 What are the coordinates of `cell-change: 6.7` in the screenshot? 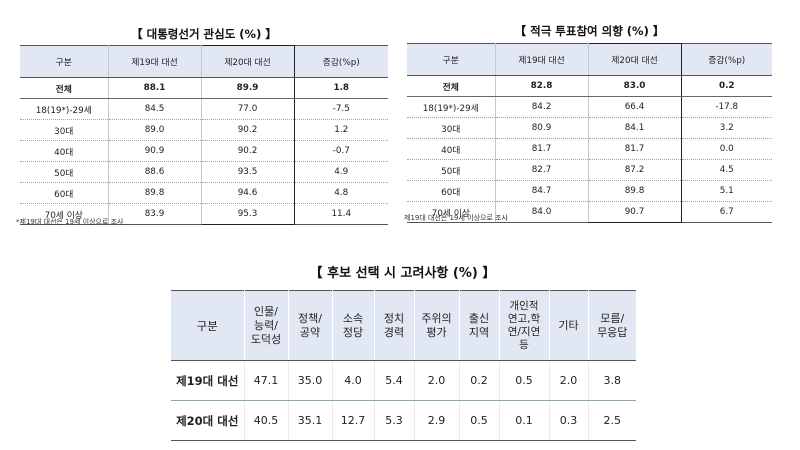 It's located at (726, 212).